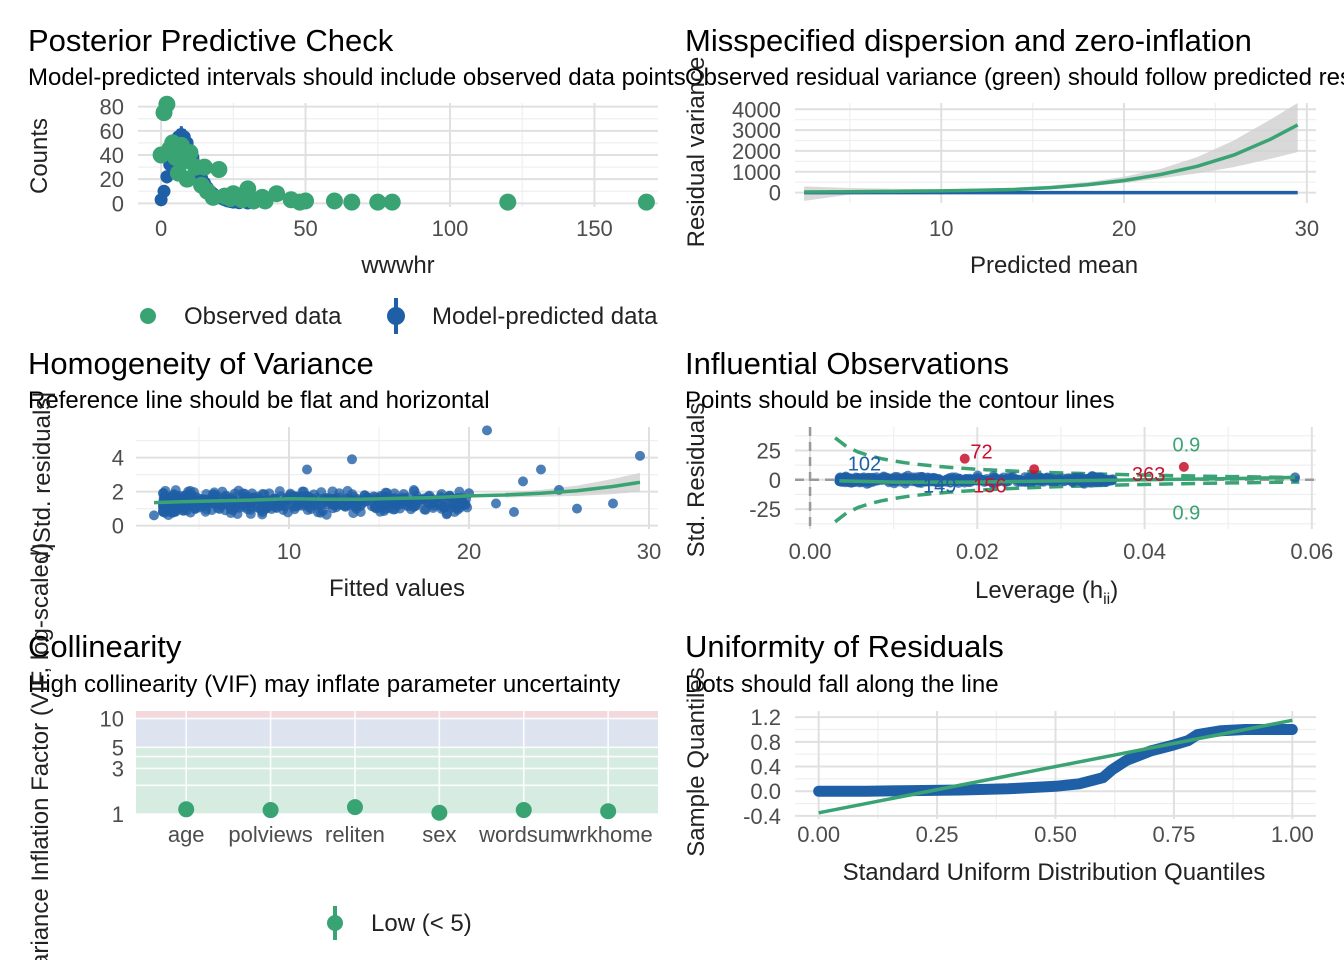  I want to click on ppc-y-tick-label: 80, so click(112, 107).